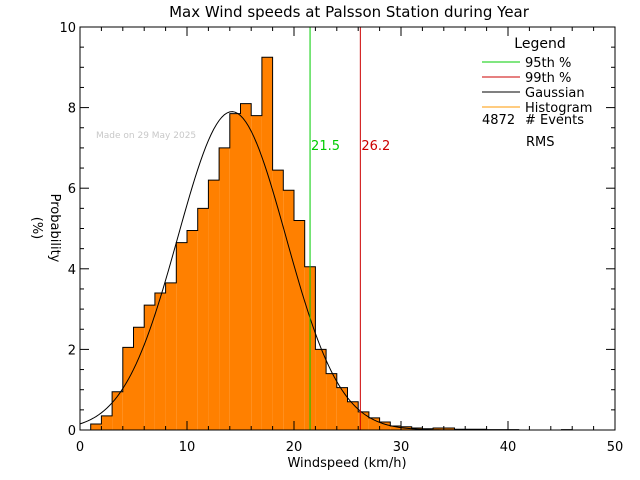 Image resolution: width=640 pixels, height=480 pixels. Describe the element at coordinates (548, 63) in the screenshot. I see `legend-entry-label: 95th %` at that location.